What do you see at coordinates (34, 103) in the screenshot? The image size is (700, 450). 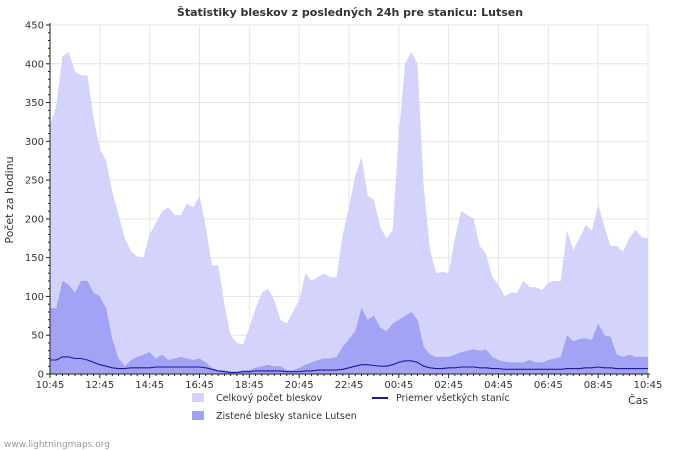 I see `y-tick-label: 350` at bounding box center [34, 103].